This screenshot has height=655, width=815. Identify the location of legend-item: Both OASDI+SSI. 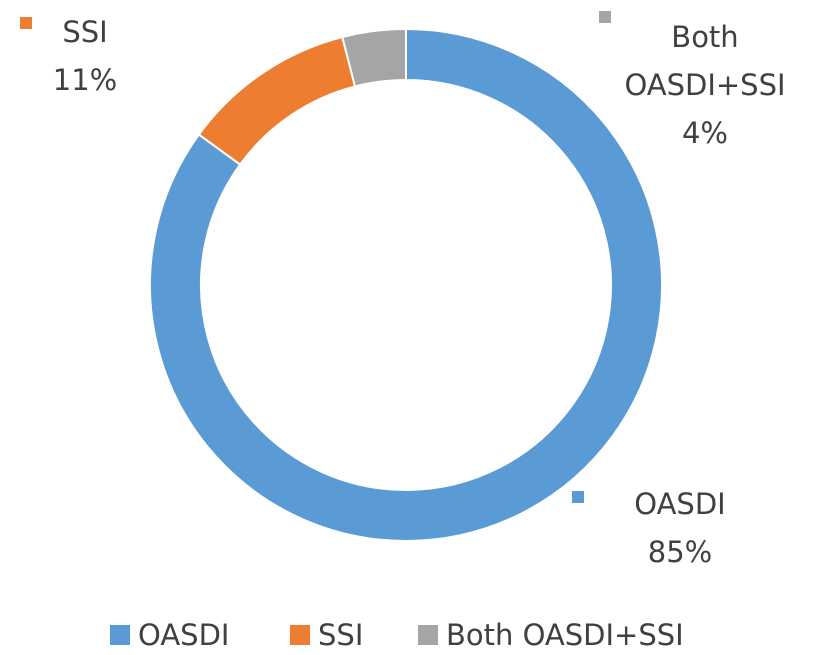
(551, 635).